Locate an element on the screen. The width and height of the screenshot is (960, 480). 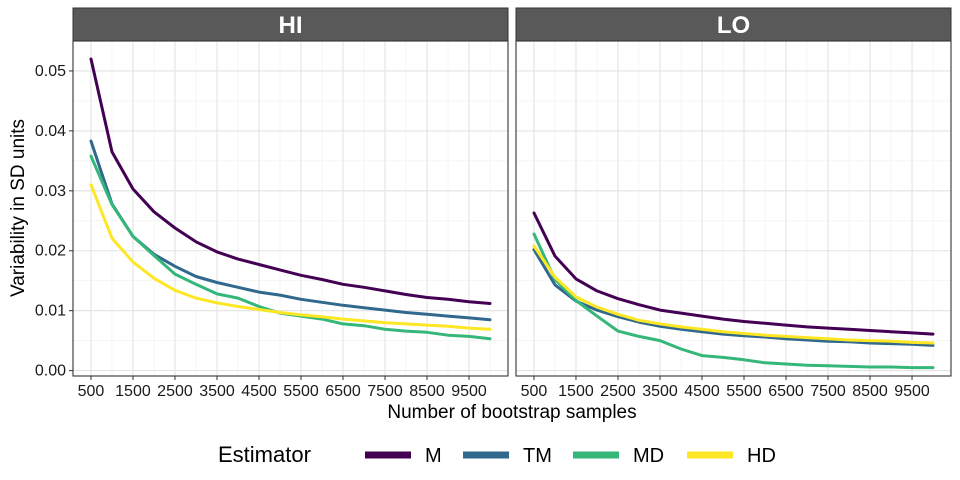
facet-strip-title: HI is located at coordinates (291, 25).